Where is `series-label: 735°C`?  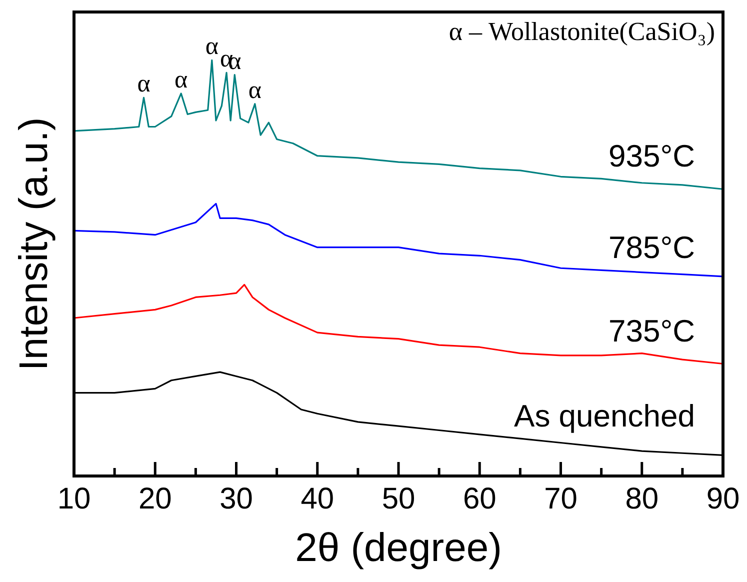
series-label: 735°C is located at coordinates (651, 330).